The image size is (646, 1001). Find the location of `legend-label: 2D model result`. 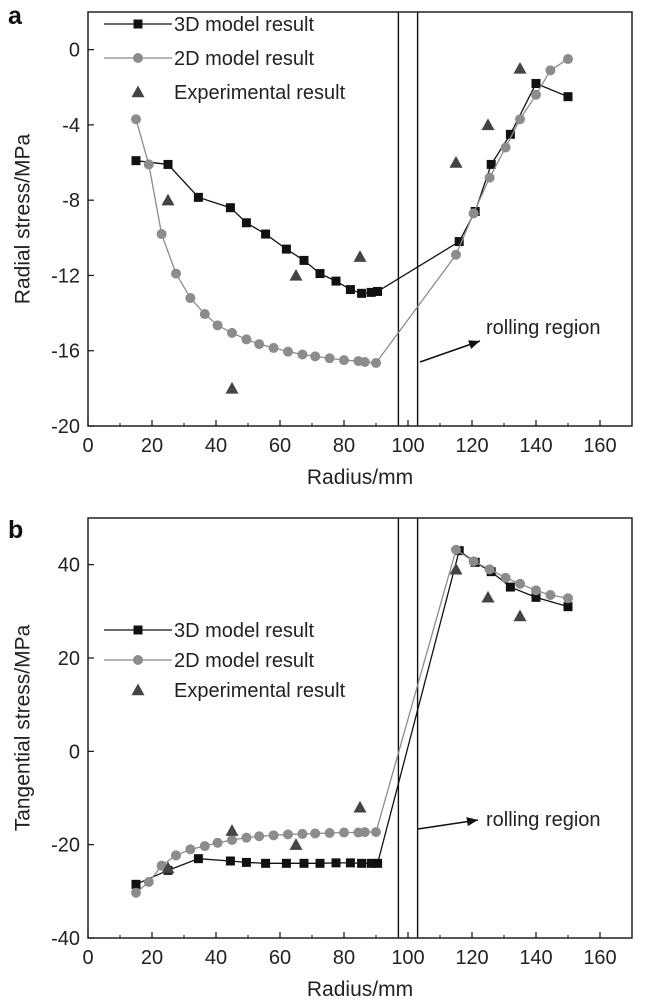

legend-label: 2D model result is located at coordinates (244, 59).